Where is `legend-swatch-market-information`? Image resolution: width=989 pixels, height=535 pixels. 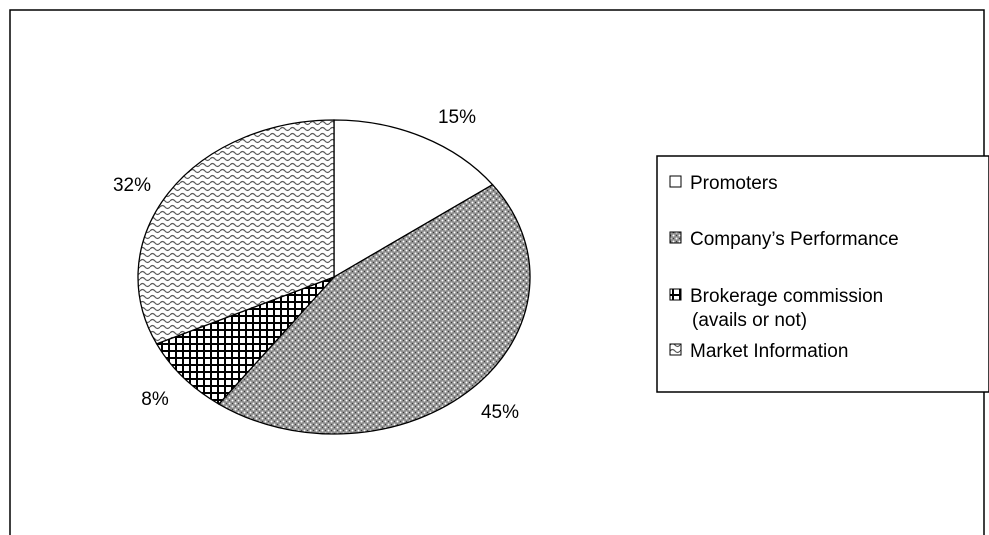 legend-swatch-market-information is located at coordinates (675, 349).